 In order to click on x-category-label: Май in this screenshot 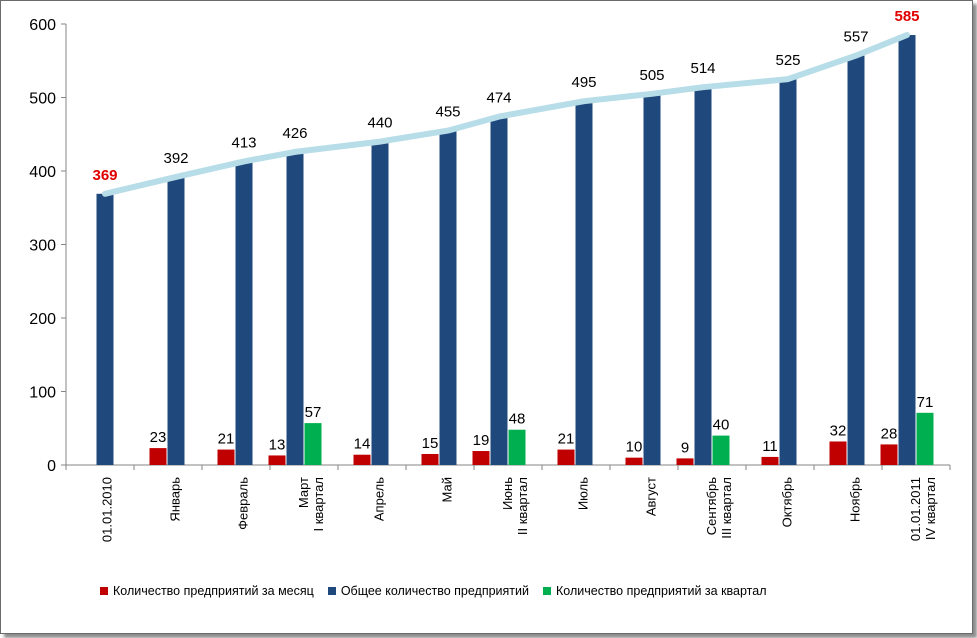, I will do `click(446, 489)`.